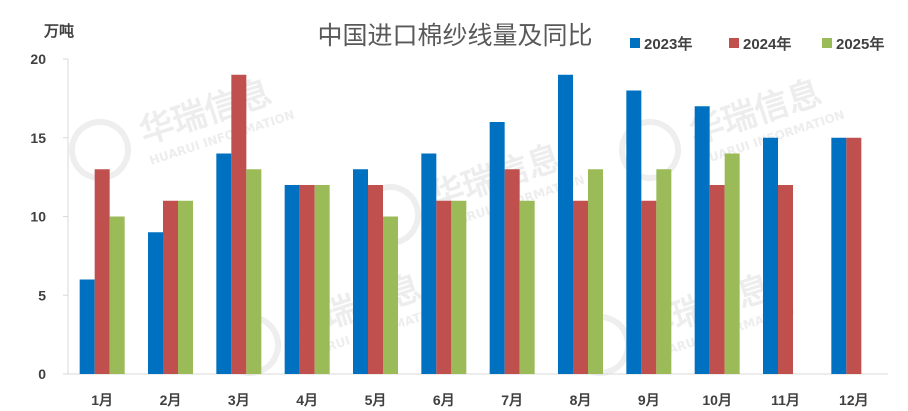  What do you see at coordinates (102, 400) in the screenshot?
I see `x-tick-label: 1月` at bounding box center [102, 400].